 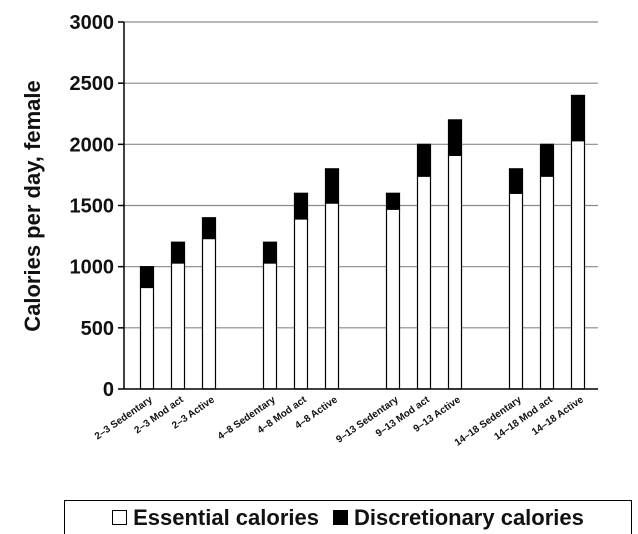 I want to click on y-tick-label: 3000, so click(x=92, y=23).